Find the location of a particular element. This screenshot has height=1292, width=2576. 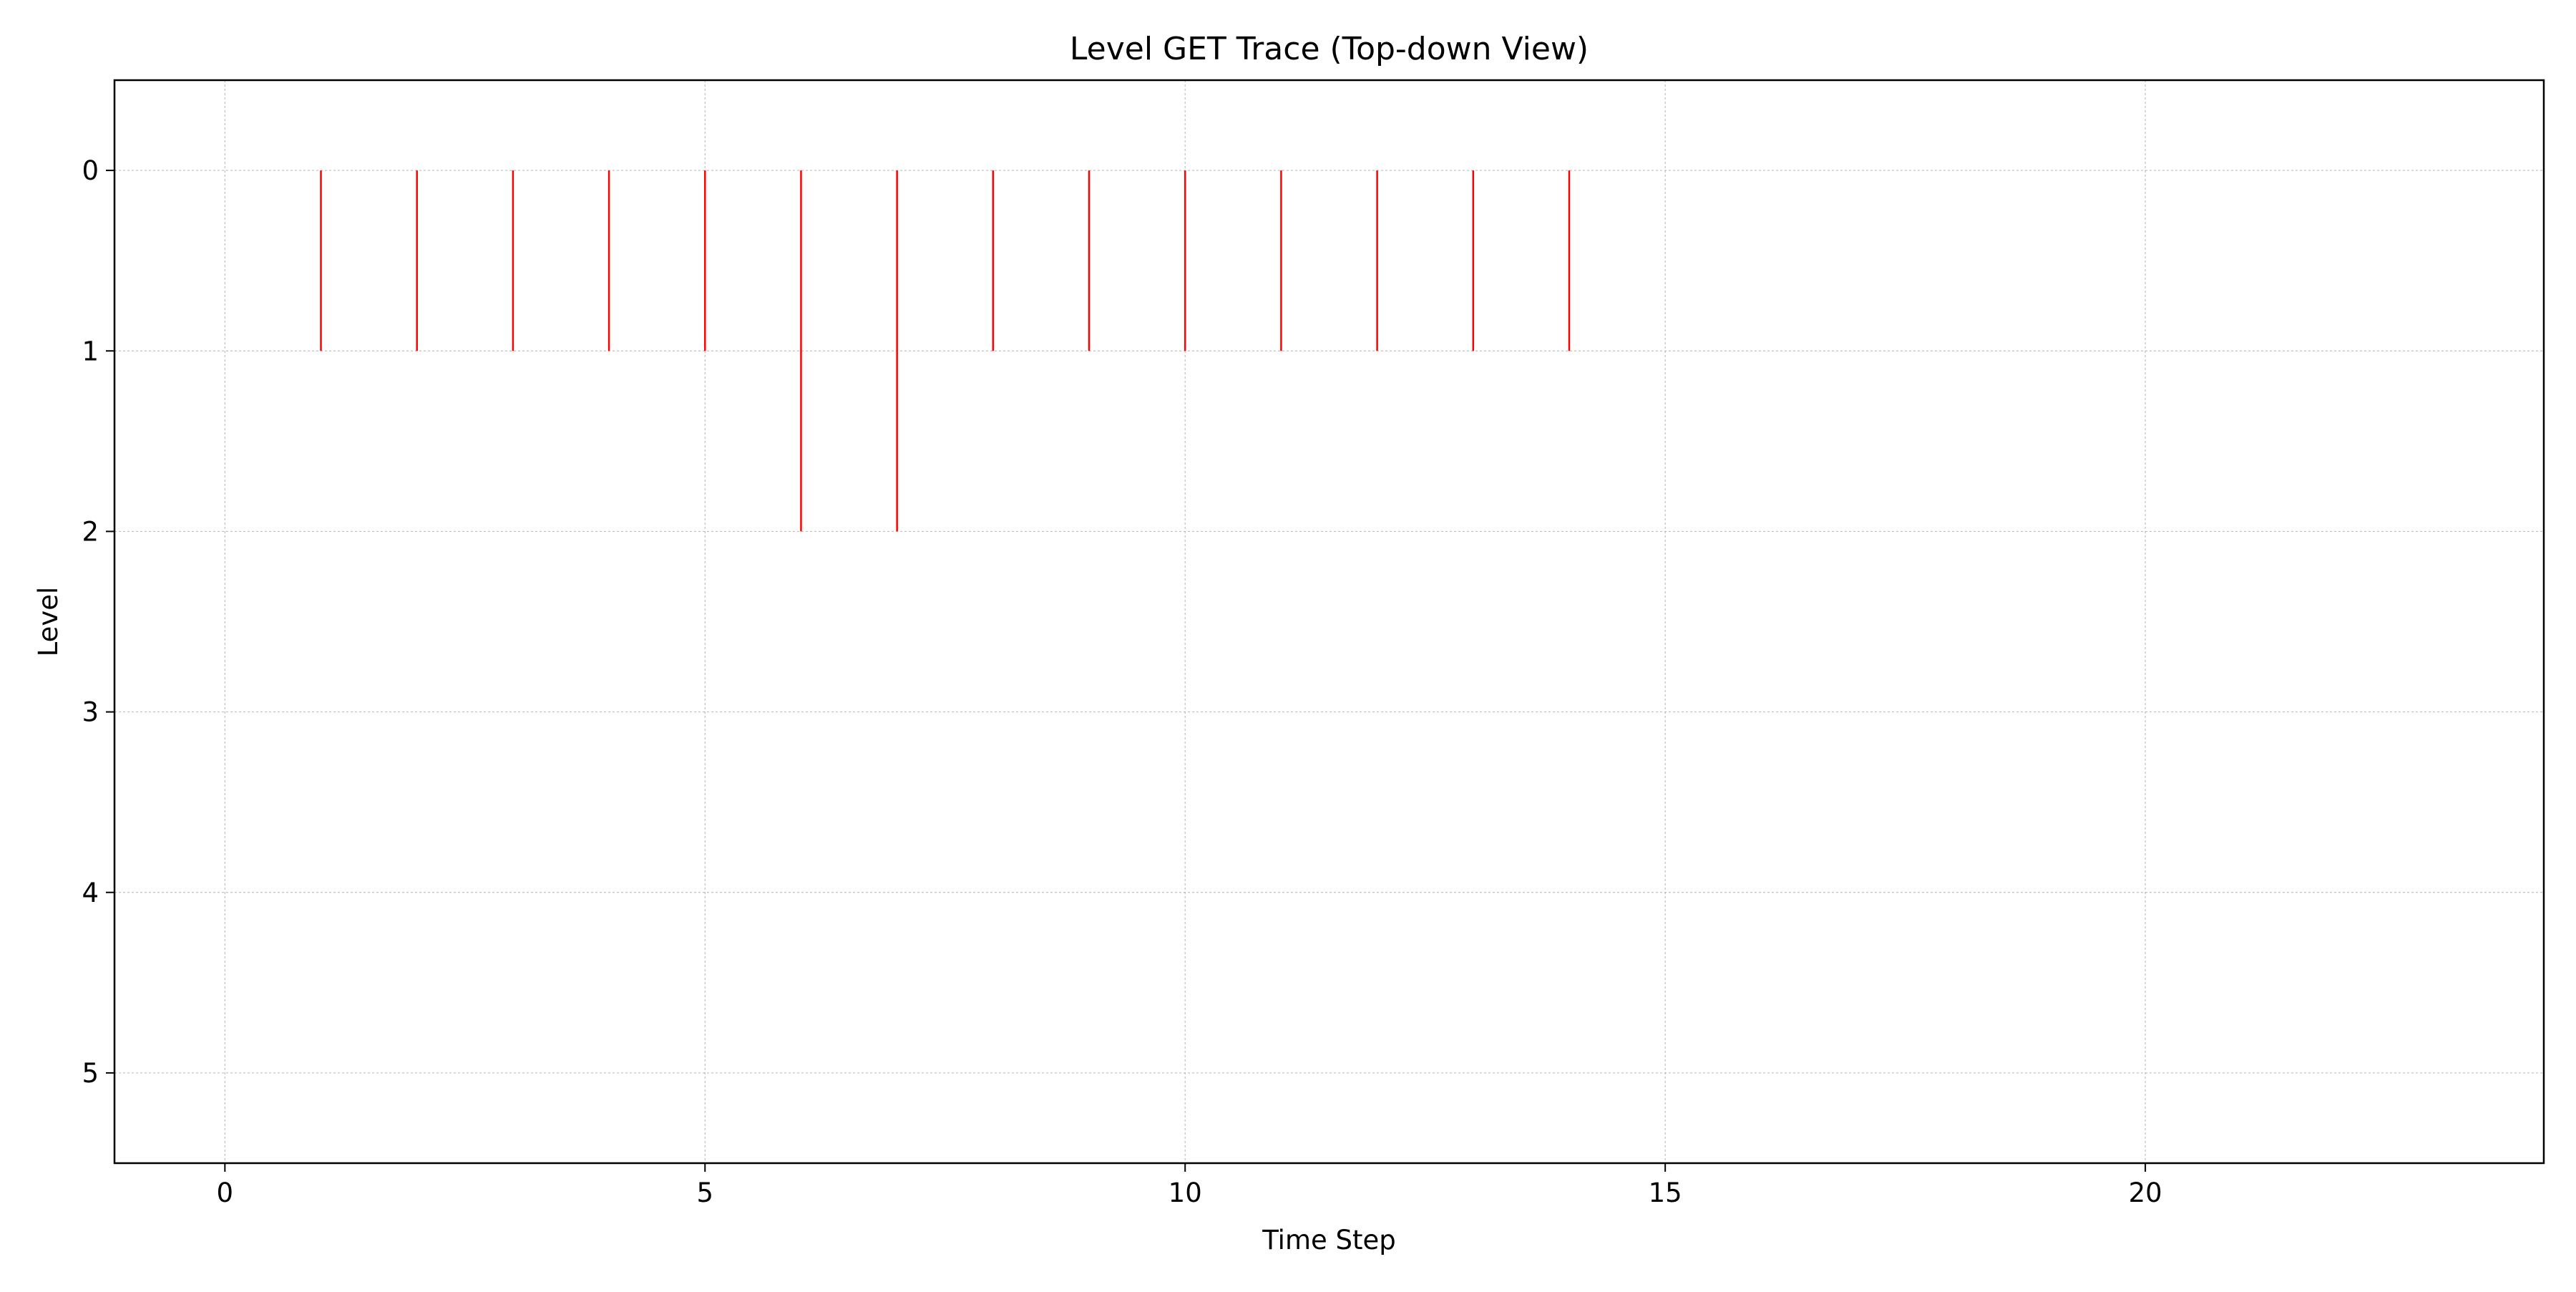

y-tick-label: 1 is located at coordinates (90, 351).